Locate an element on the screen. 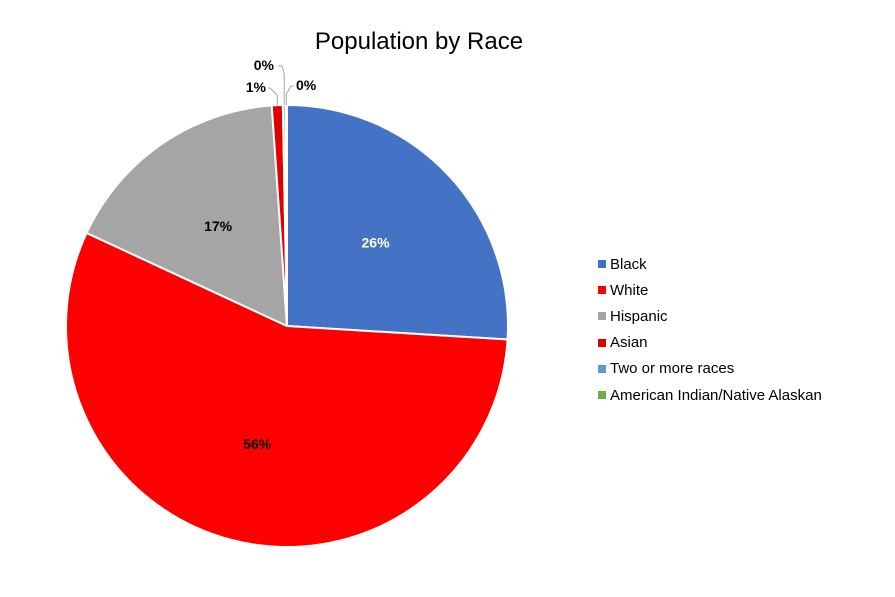 The image size is (895, 597). legend-swatch-asian is located at coordinates (602, 342).